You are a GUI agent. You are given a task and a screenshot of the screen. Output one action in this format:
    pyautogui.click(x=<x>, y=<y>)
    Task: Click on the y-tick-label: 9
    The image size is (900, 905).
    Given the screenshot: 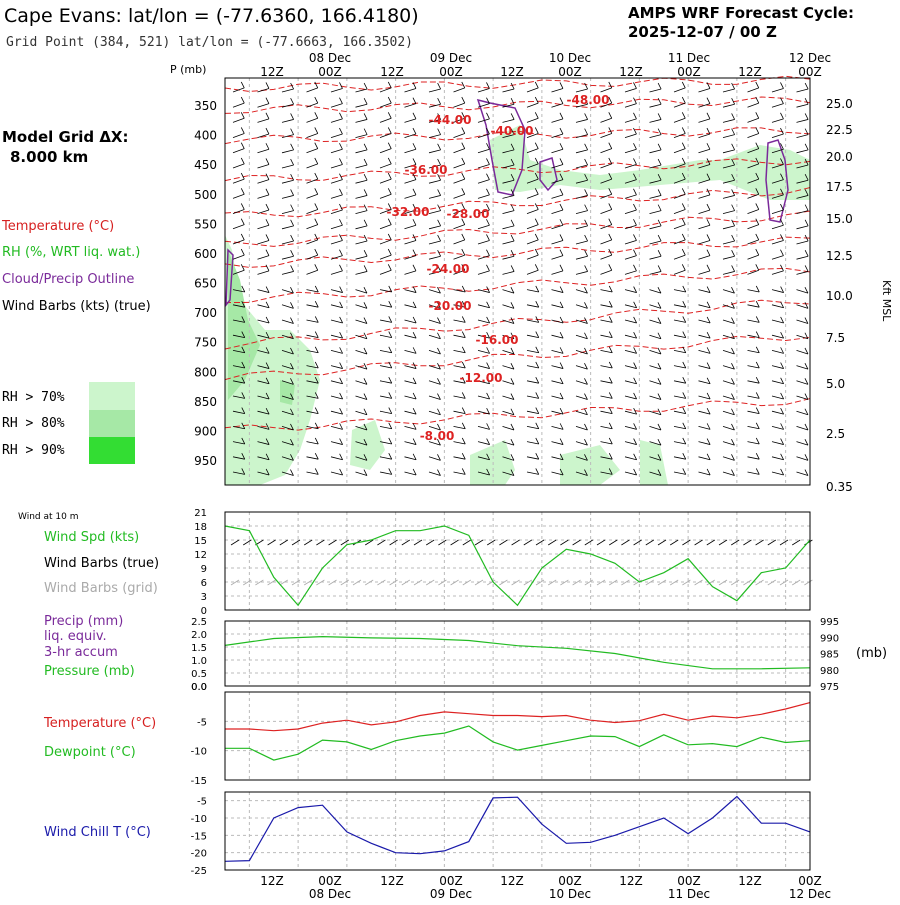 What is the action you would take?
    pyautogui.click(x=204, y=569)
    